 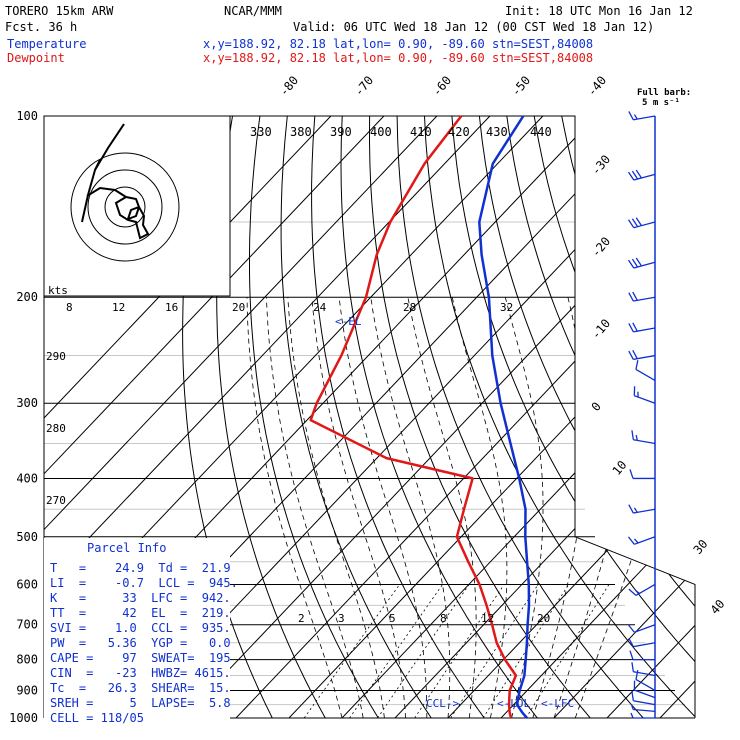 What do you see at coordinates (543, 618) in the screenshot?
I see `mixing-ratio-label: 20` at bounding box center [543, 618].